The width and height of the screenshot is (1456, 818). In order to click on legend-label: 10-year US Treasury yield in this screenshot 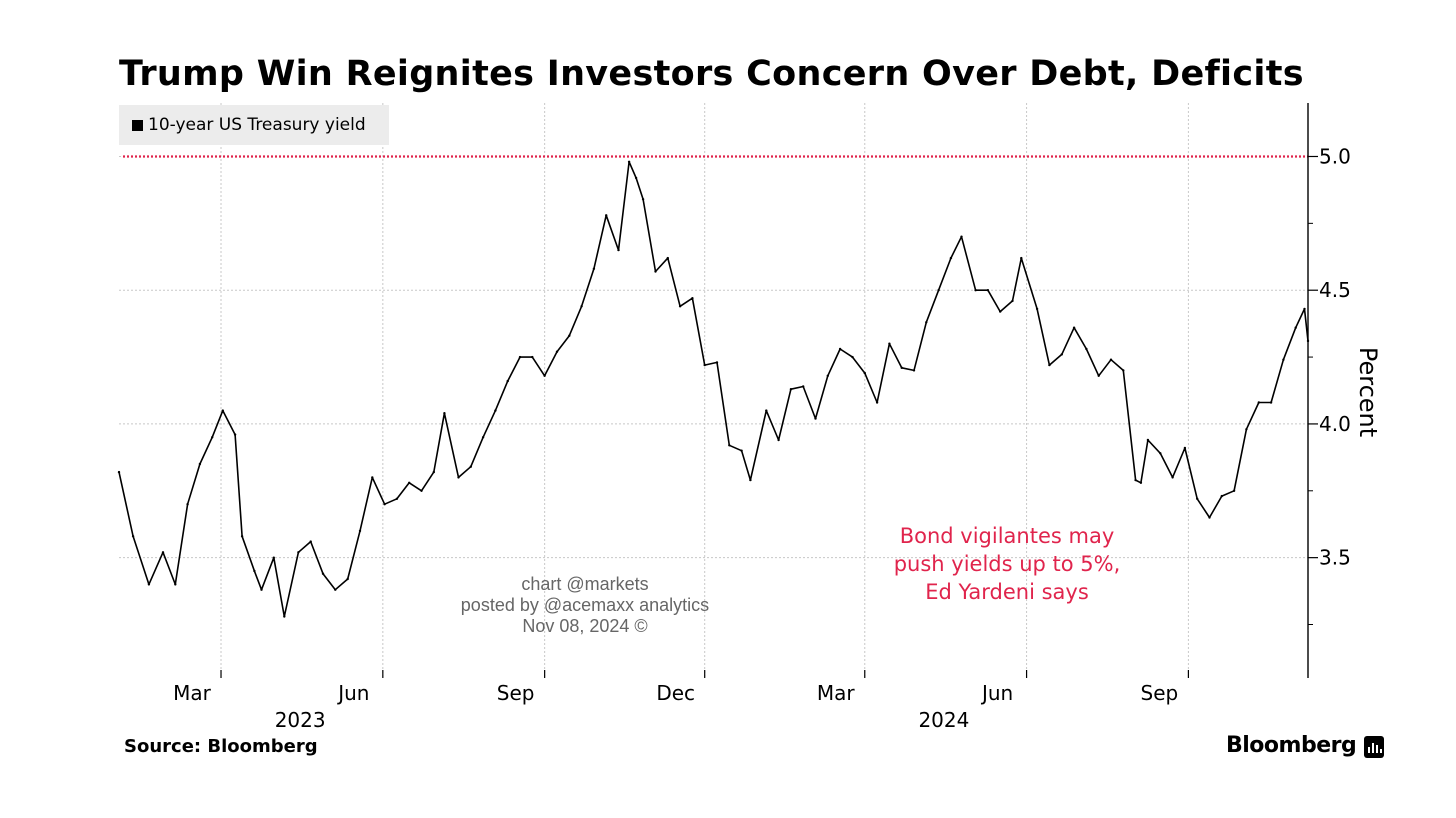, I will do `click(257, 125)`.